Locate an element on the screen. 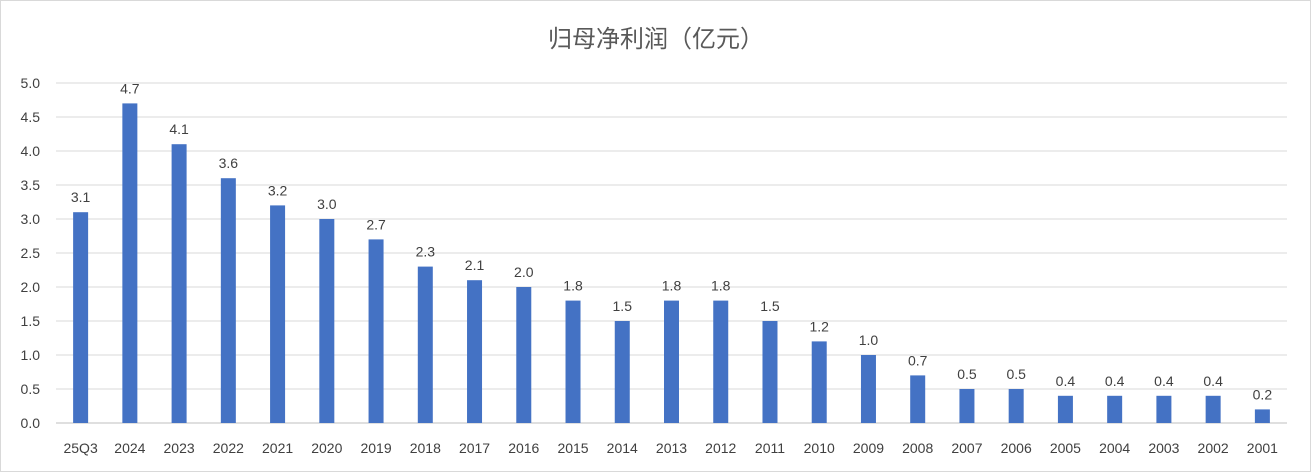 This screenshot has height=473, width=1311. y-tick-label: 0.0 is located at coordinates (31, 423).